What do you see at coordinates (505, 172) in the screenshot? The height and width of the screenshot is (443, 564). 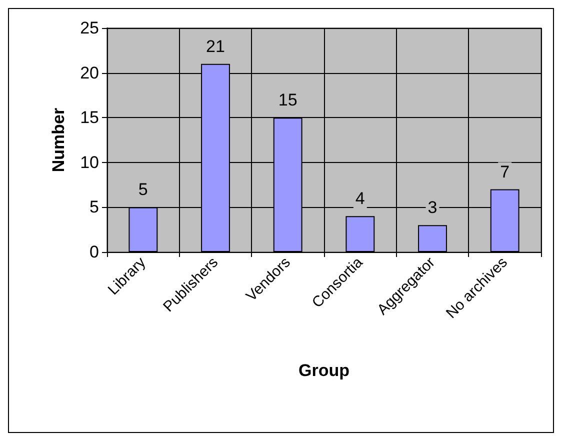 I see `data-label: 7` at bounding box center [505, 172].